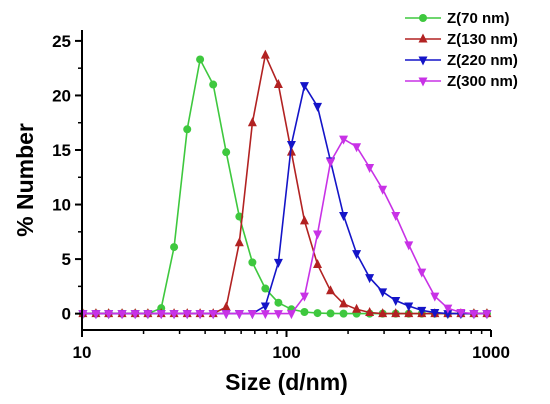  What do you see at coordinates (461, 50) in the screenshot?
I see `legend: Z(70 nm) Z(130 nm) Z(220 nm) Z(300 nm)` at bounding box center [461, 50].